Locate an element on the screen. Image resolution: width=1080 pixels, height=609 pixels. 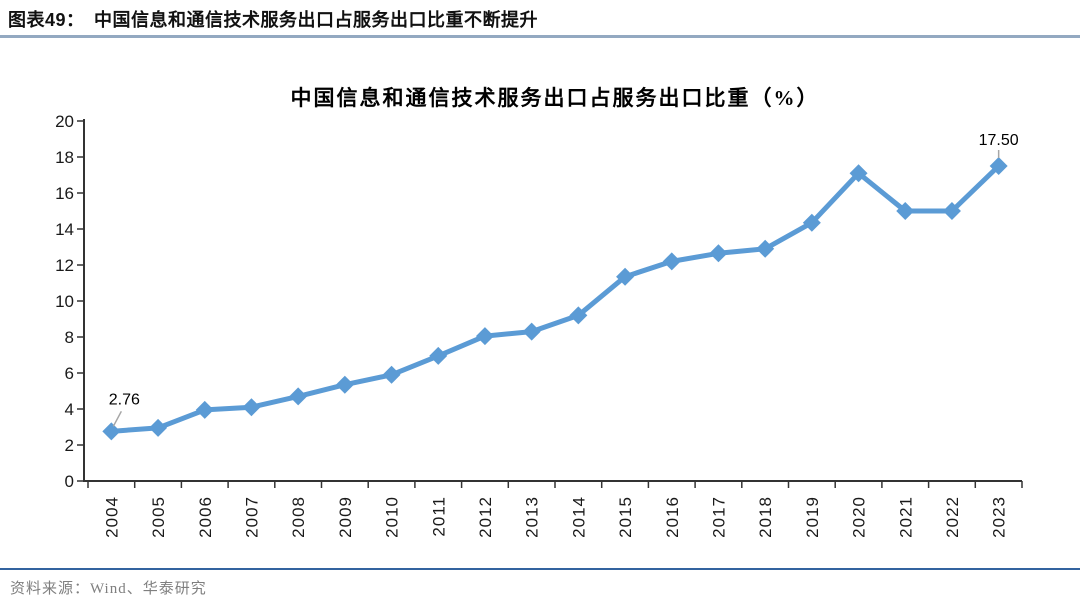
x-tick-label: 2019 is located at coordinates (812, 517).